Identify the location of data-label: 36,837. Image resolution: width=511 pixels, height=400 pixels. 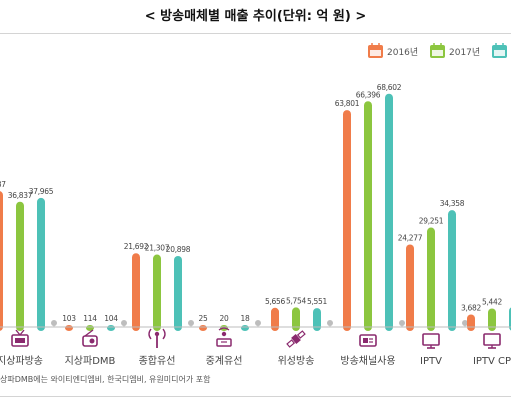
(20, 195).